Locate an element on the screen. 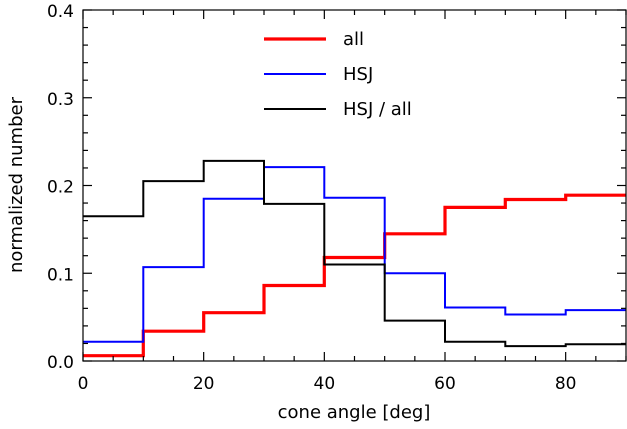 The image size is (627, 429). y-axis-title: normalized number is located at coordinates (16, 184).